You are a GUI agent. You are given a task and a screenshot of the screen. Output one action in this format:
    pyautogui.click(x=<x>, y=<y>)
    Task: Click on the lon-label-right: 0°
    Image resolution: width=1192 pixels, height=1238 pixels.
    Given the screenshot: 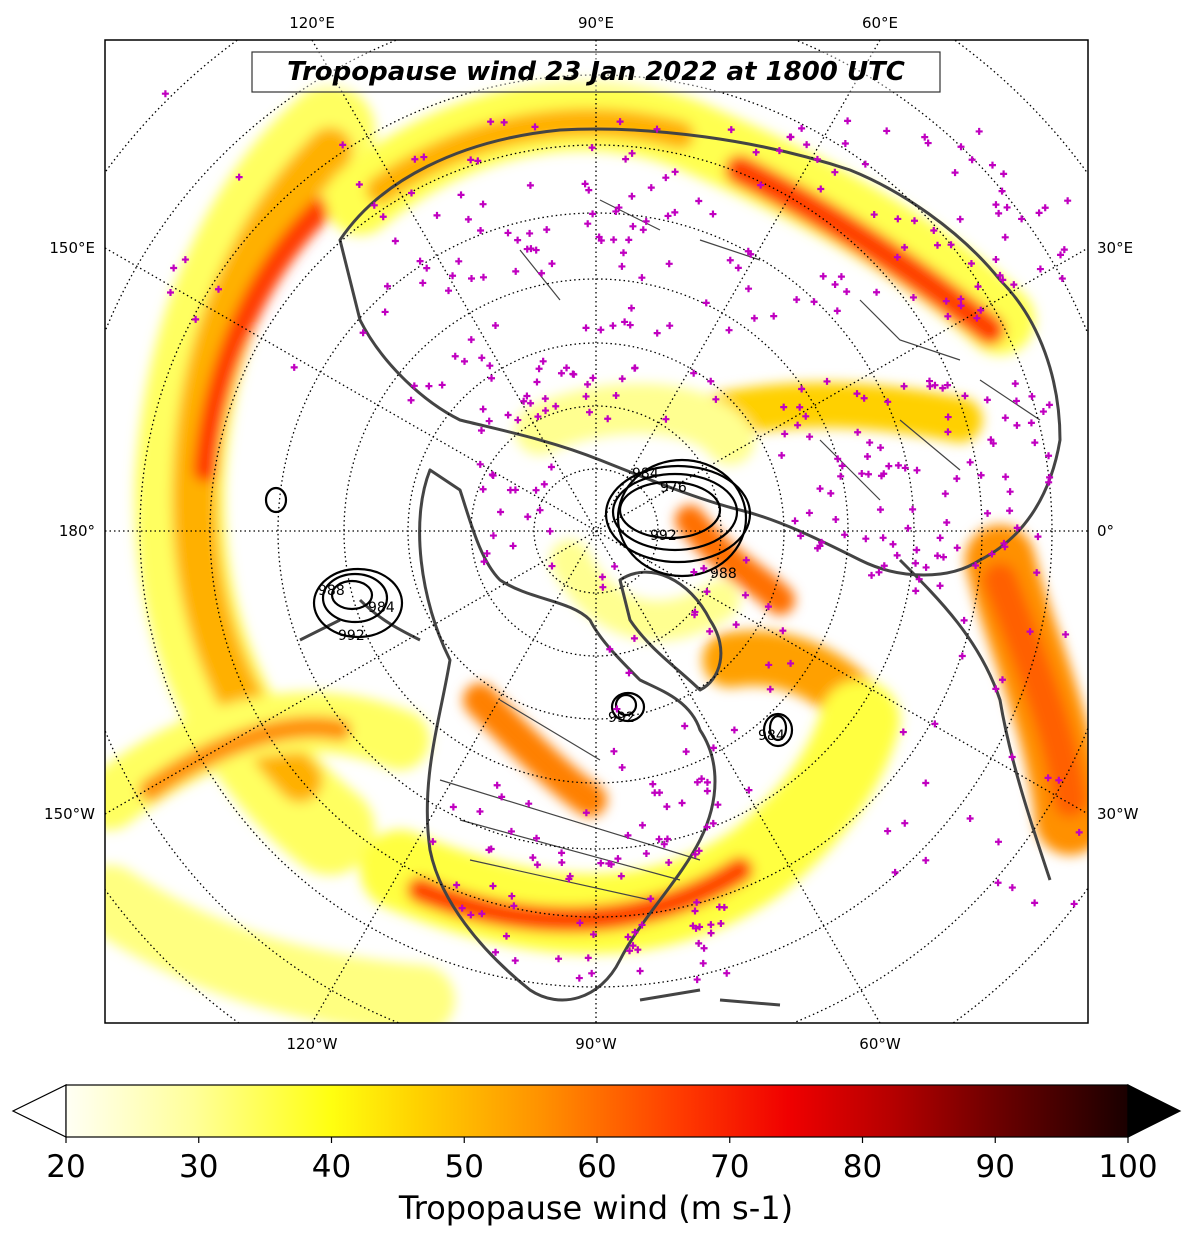 What is the action you would take?
    pyautogui.click(x=1105, y=531)
    